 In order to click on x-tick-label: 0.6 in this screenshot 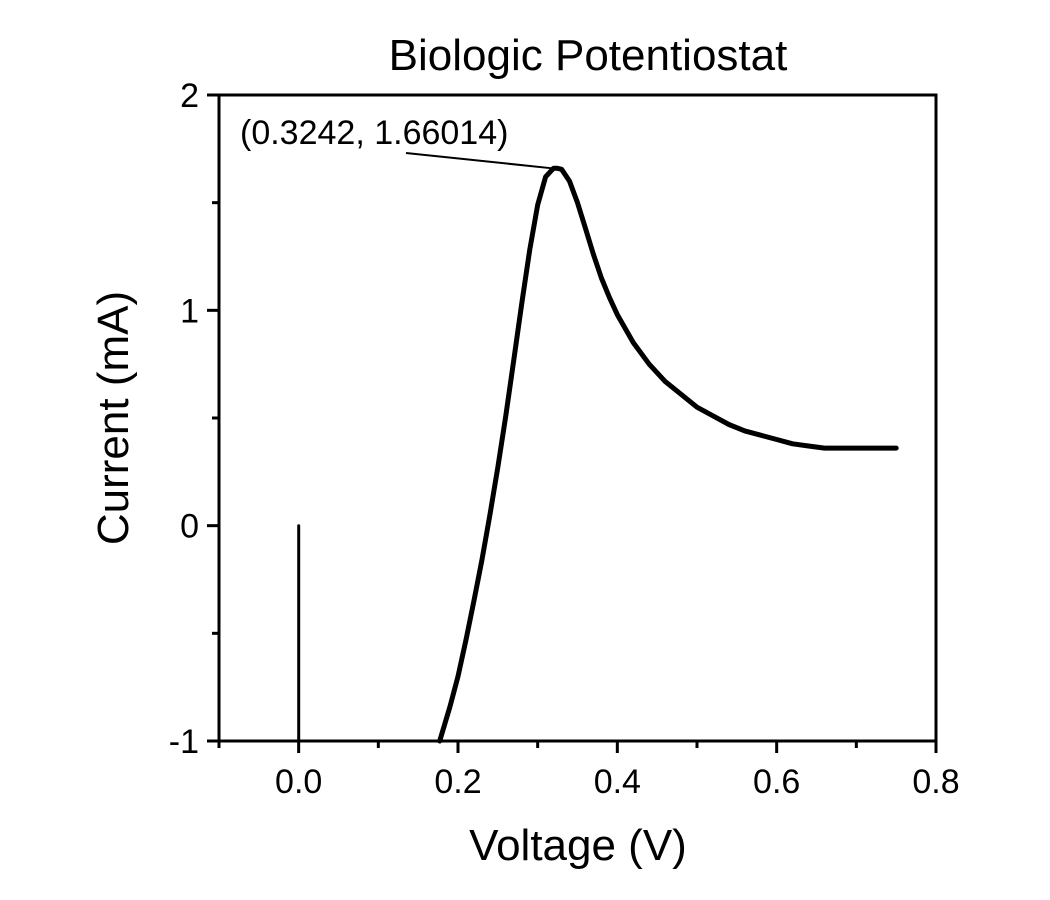, I will do `click(776, 782)`.